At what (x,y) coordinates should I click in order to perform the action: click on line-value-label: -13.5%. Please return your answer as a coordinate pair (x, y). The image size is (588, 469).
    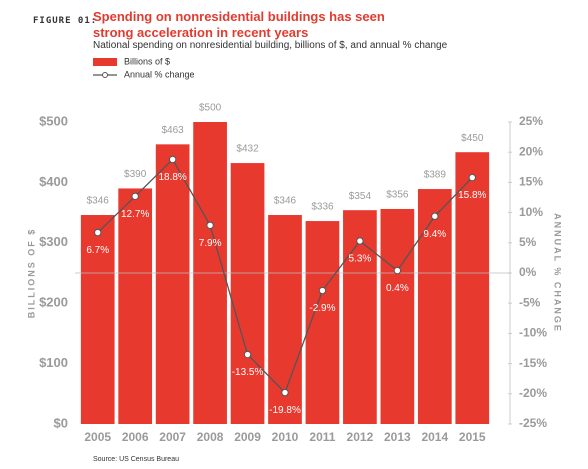
    Looking at the image, I should click on (248, 372).